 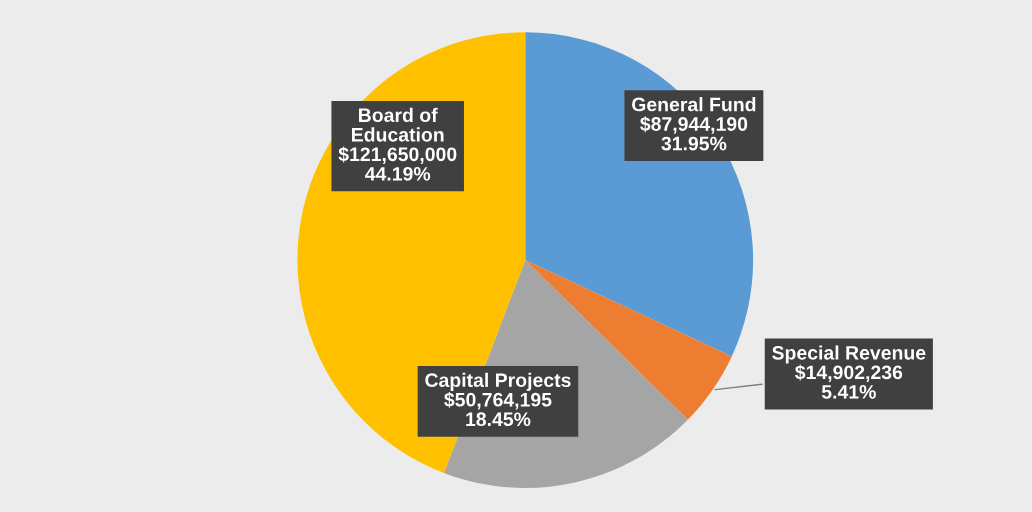 What do you see at coordinates (498, 381) in the screenshot?
I see `slice-label: Capital Projects` at bounding box center [498, 381].